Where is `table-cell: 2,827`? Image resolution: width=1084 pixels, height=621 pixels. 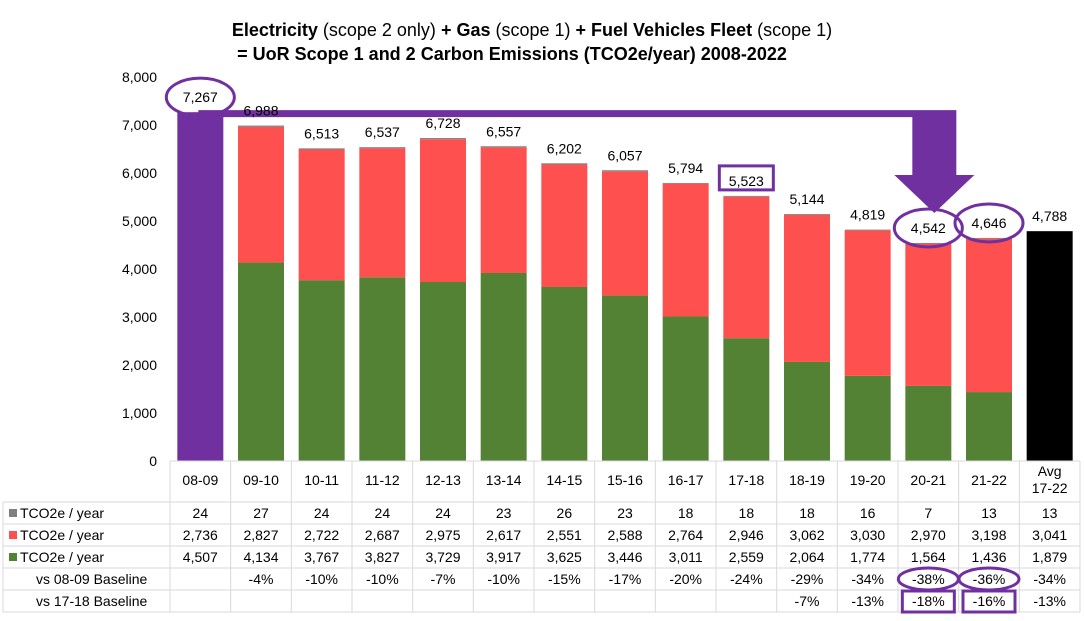 table-cell: 2,827 is located at coordinates (260, 535).